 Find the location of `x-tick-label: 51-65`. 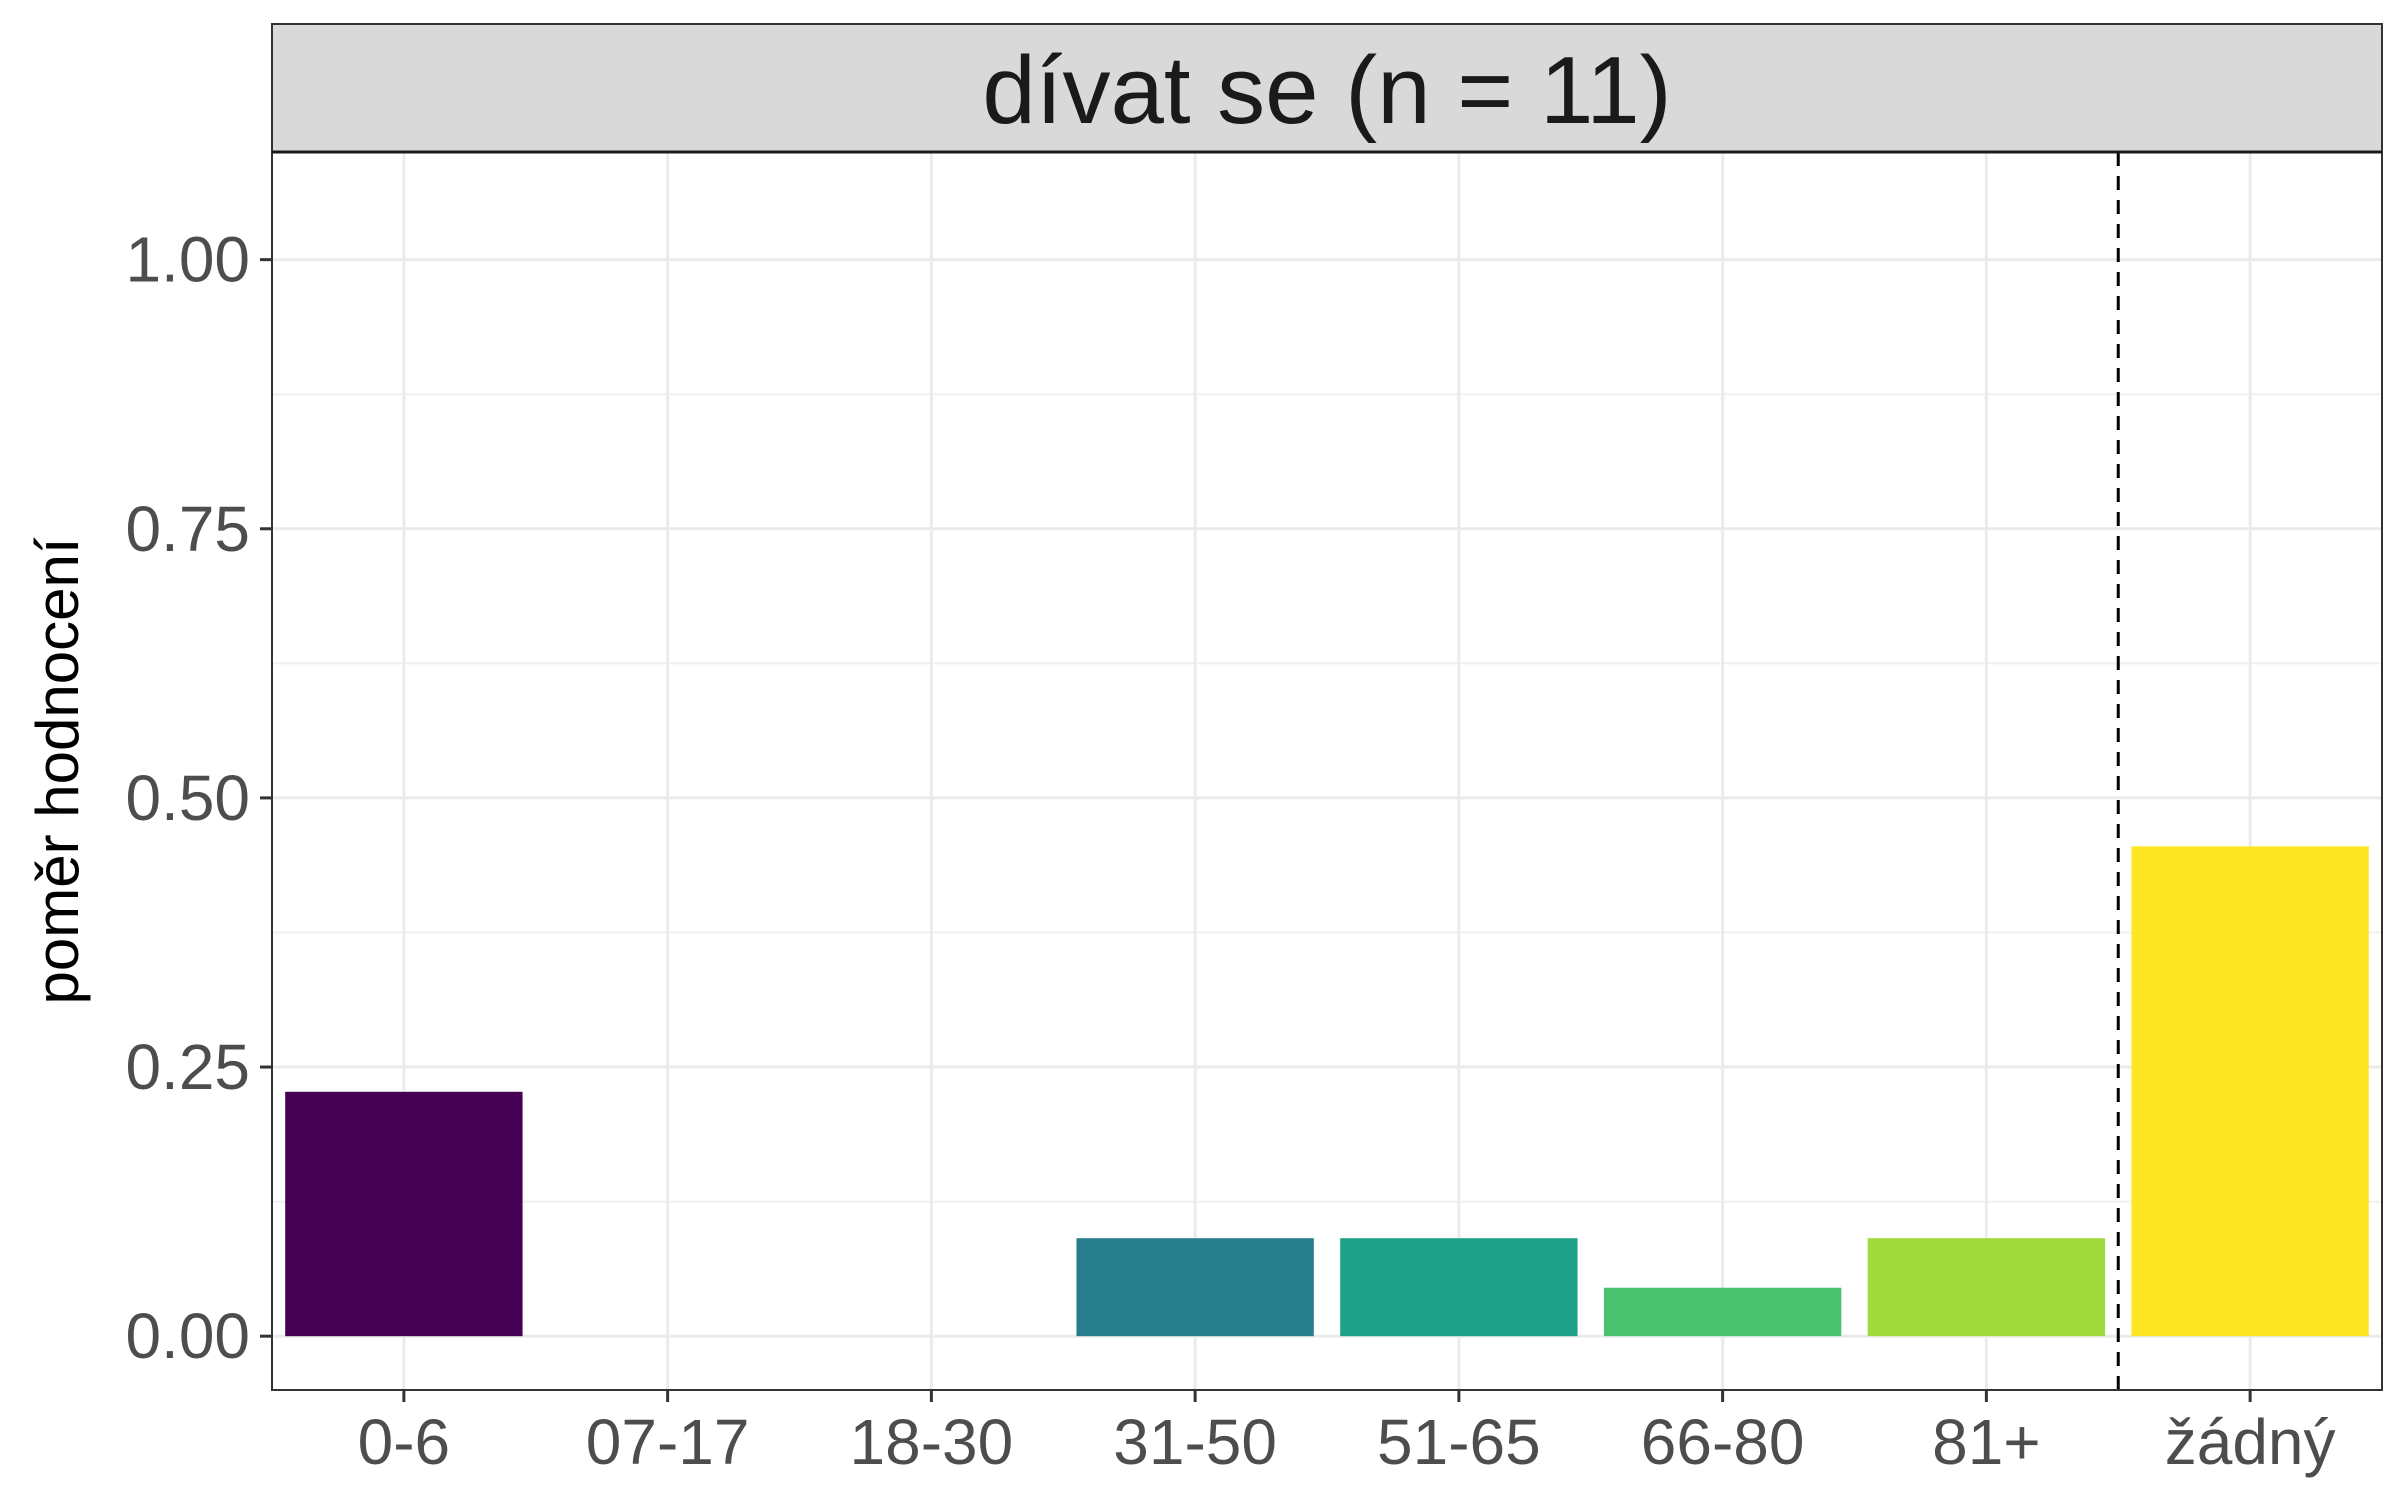

x-tick-label: 51-65 is located at coordinates (1459, 1442).